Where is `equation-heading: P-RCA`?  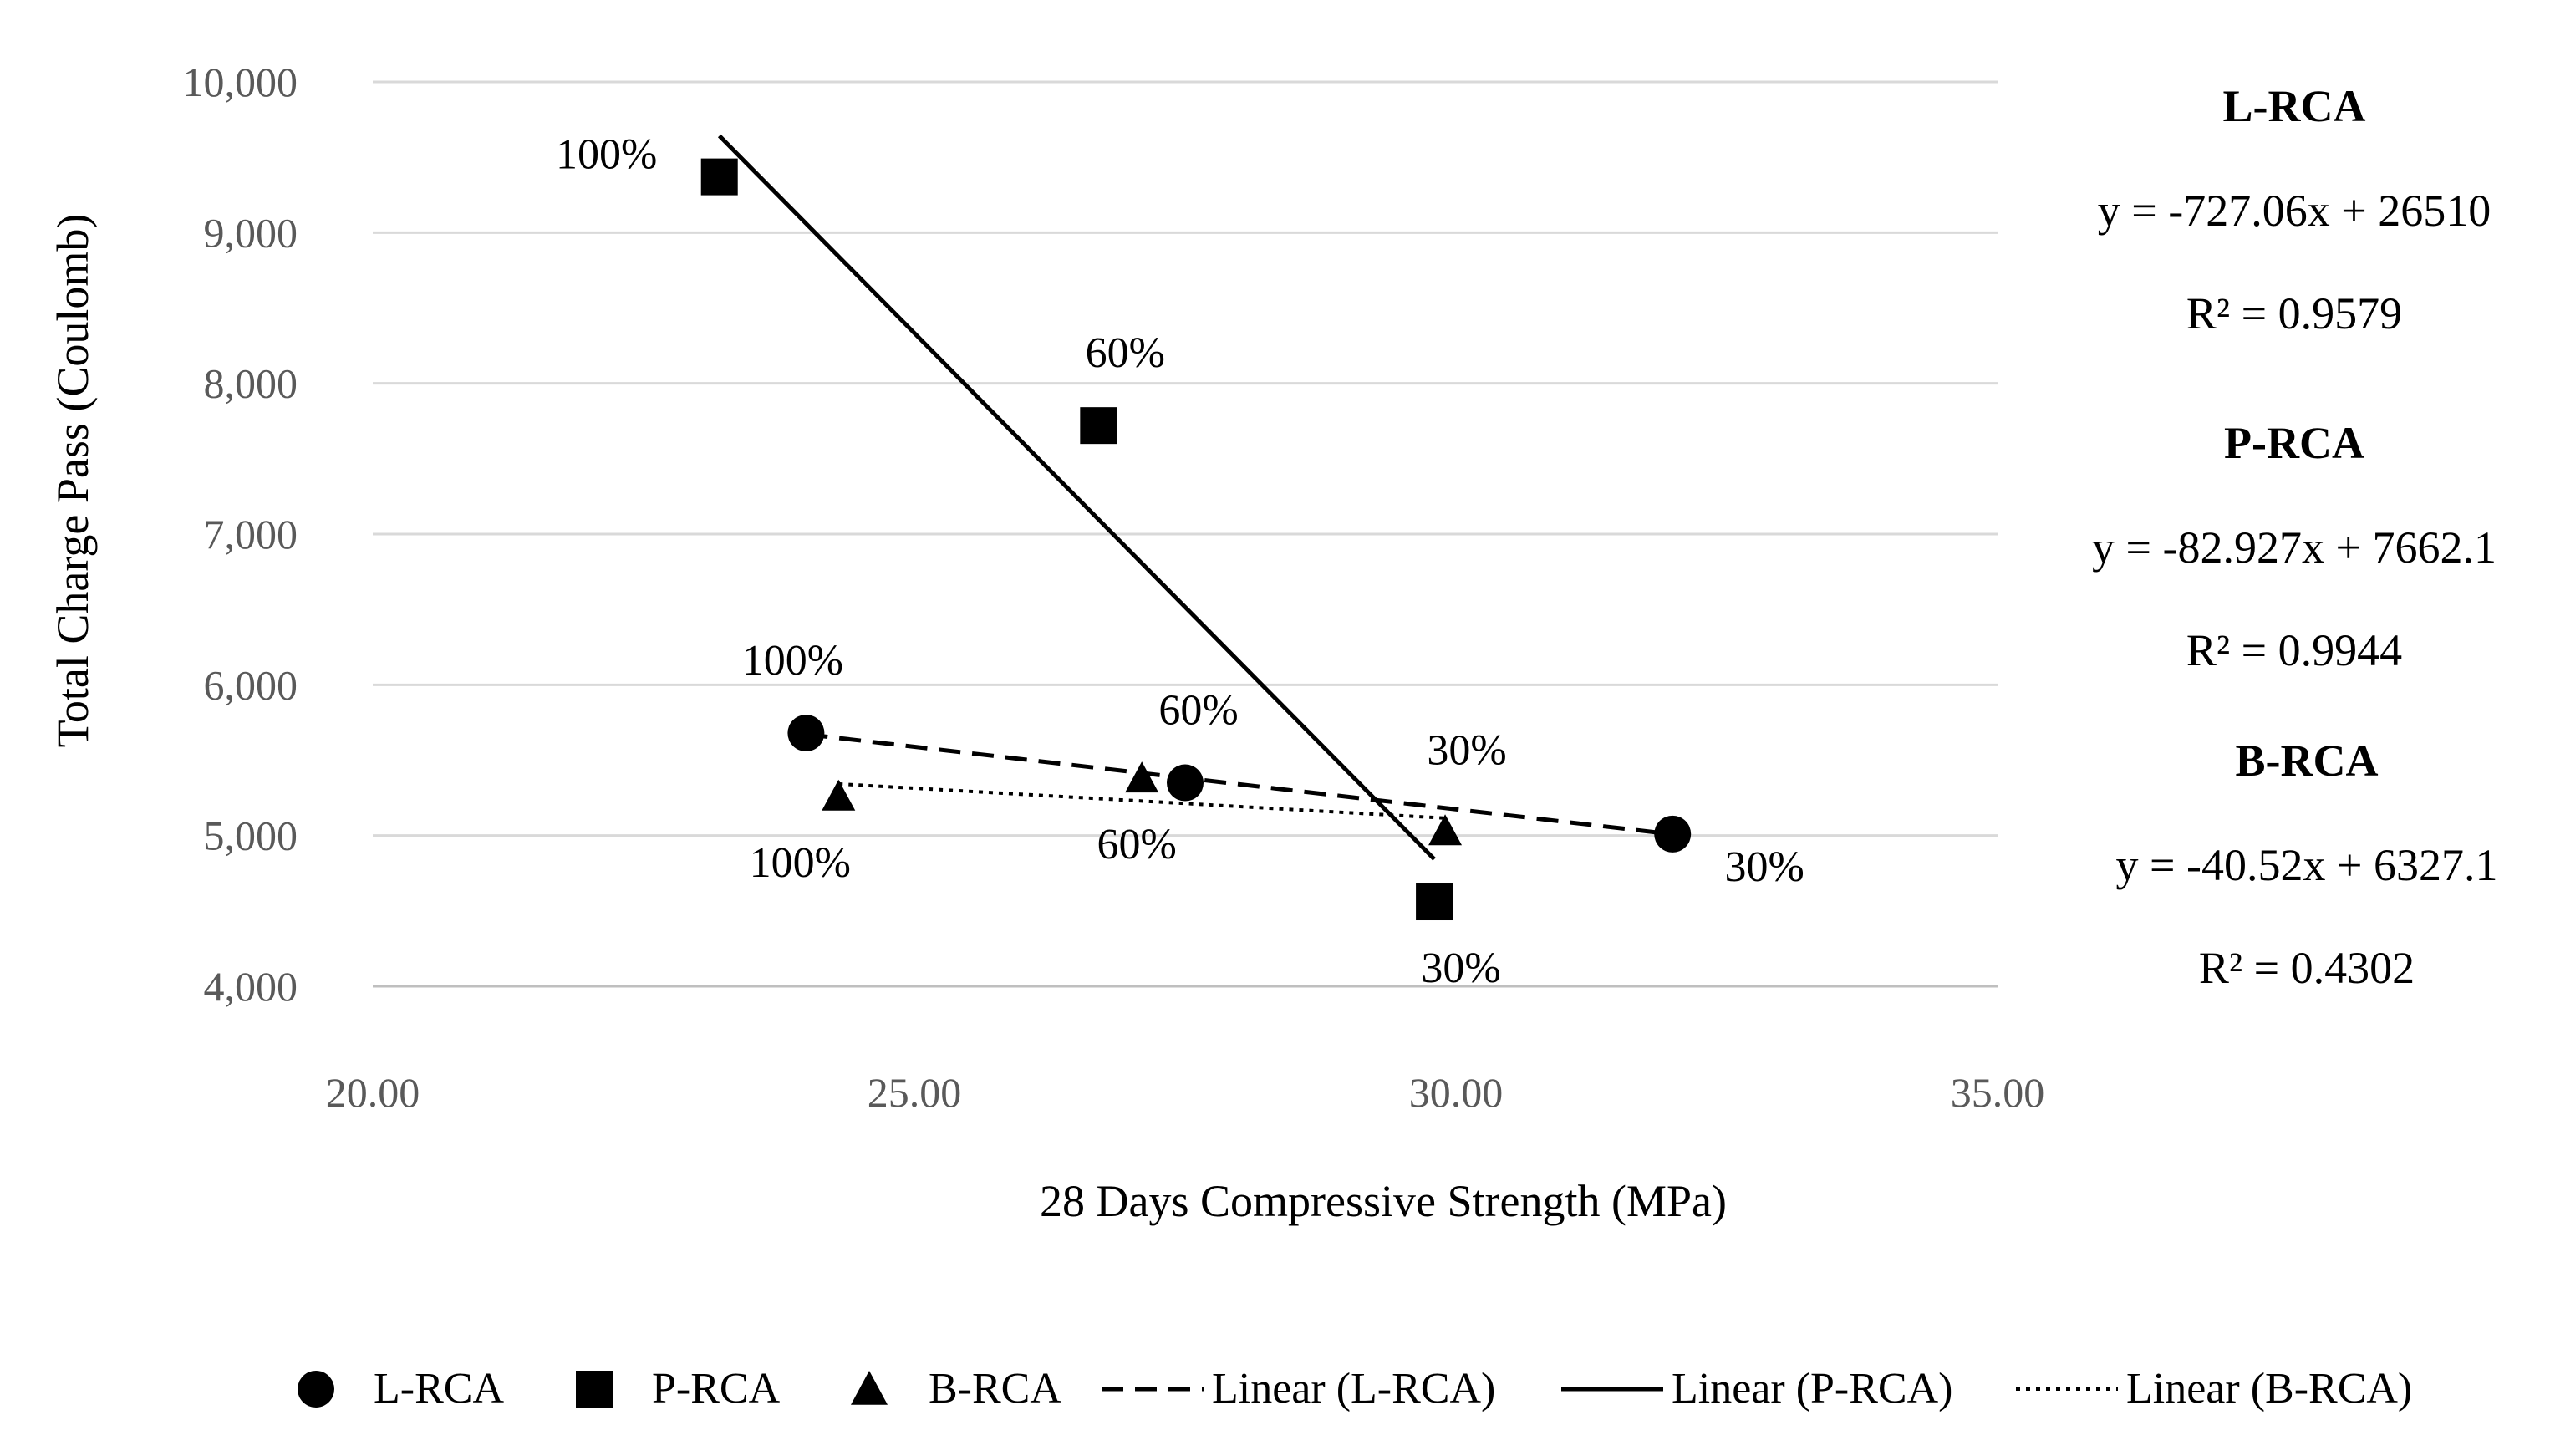 equation-heading: P-RCA is located at coordinates (2294, 443).